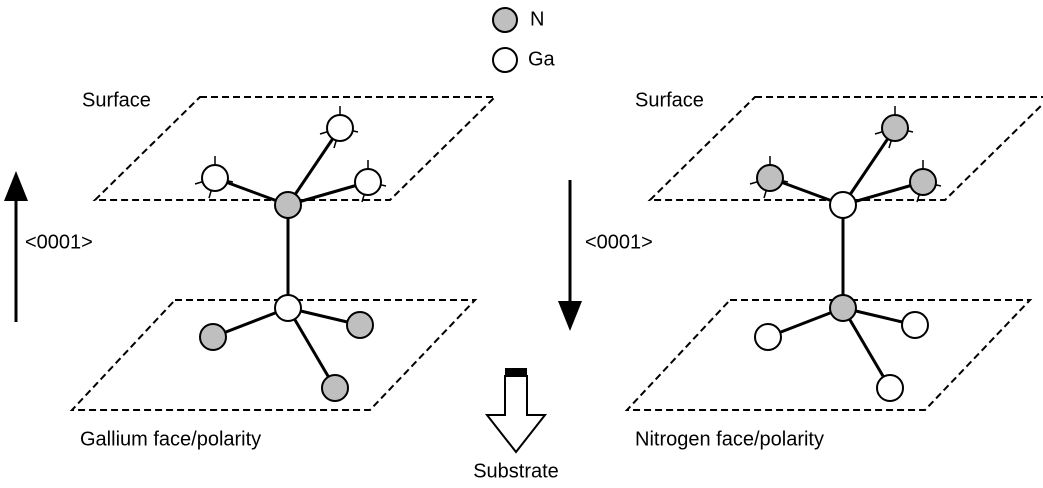  I want to click on caption: Nitrogen face/polarity, so click(729, 439).